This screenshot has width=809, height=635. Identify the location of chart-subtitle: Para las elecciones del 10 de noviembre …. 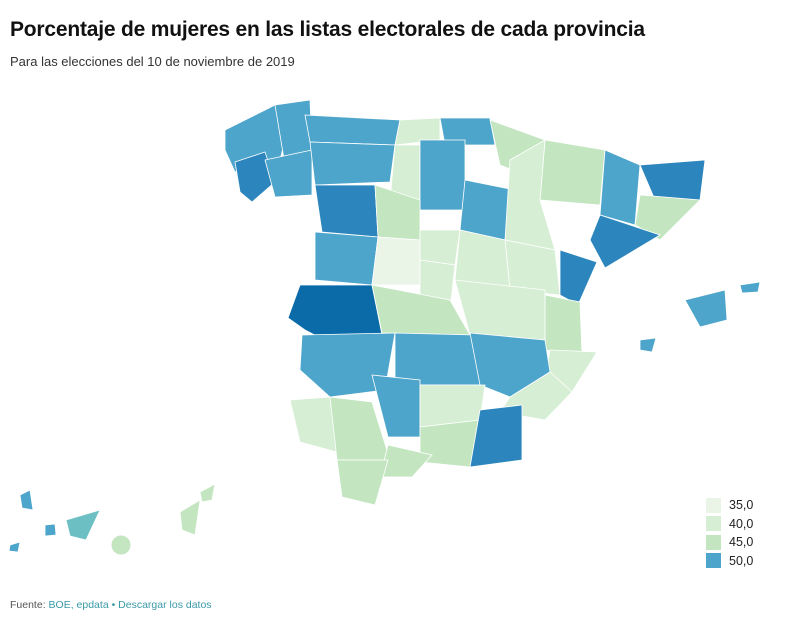
(152, 61).